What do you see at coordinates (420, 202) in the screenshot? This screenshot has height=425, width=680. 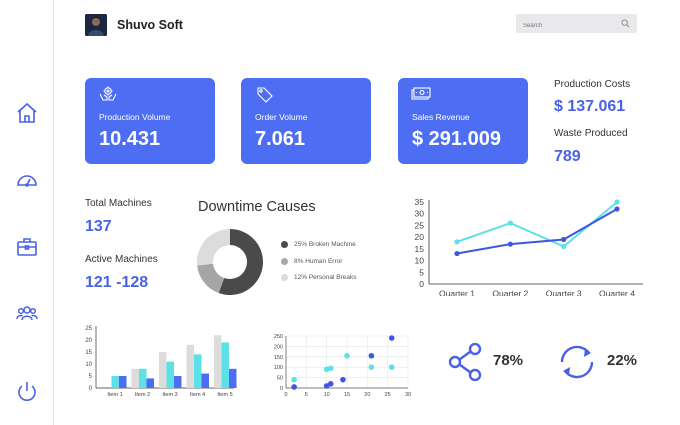 I see `y-tick-label: 35` at bounding box center [420, 202].